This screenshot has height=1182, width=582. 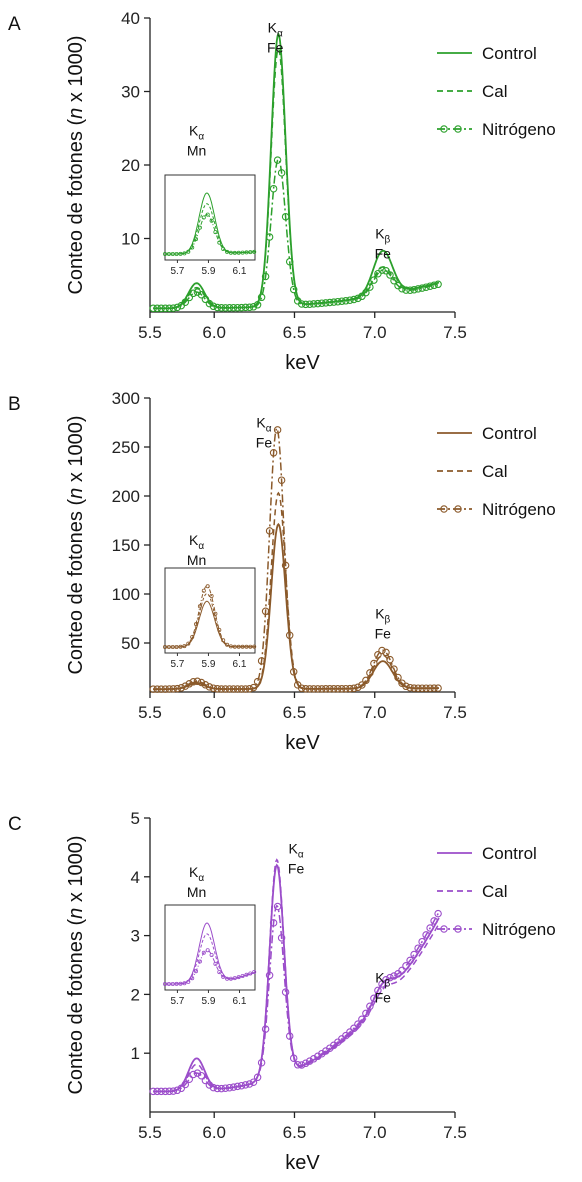 I want to click on series-nitrgeno, so click(x=295, y=559).